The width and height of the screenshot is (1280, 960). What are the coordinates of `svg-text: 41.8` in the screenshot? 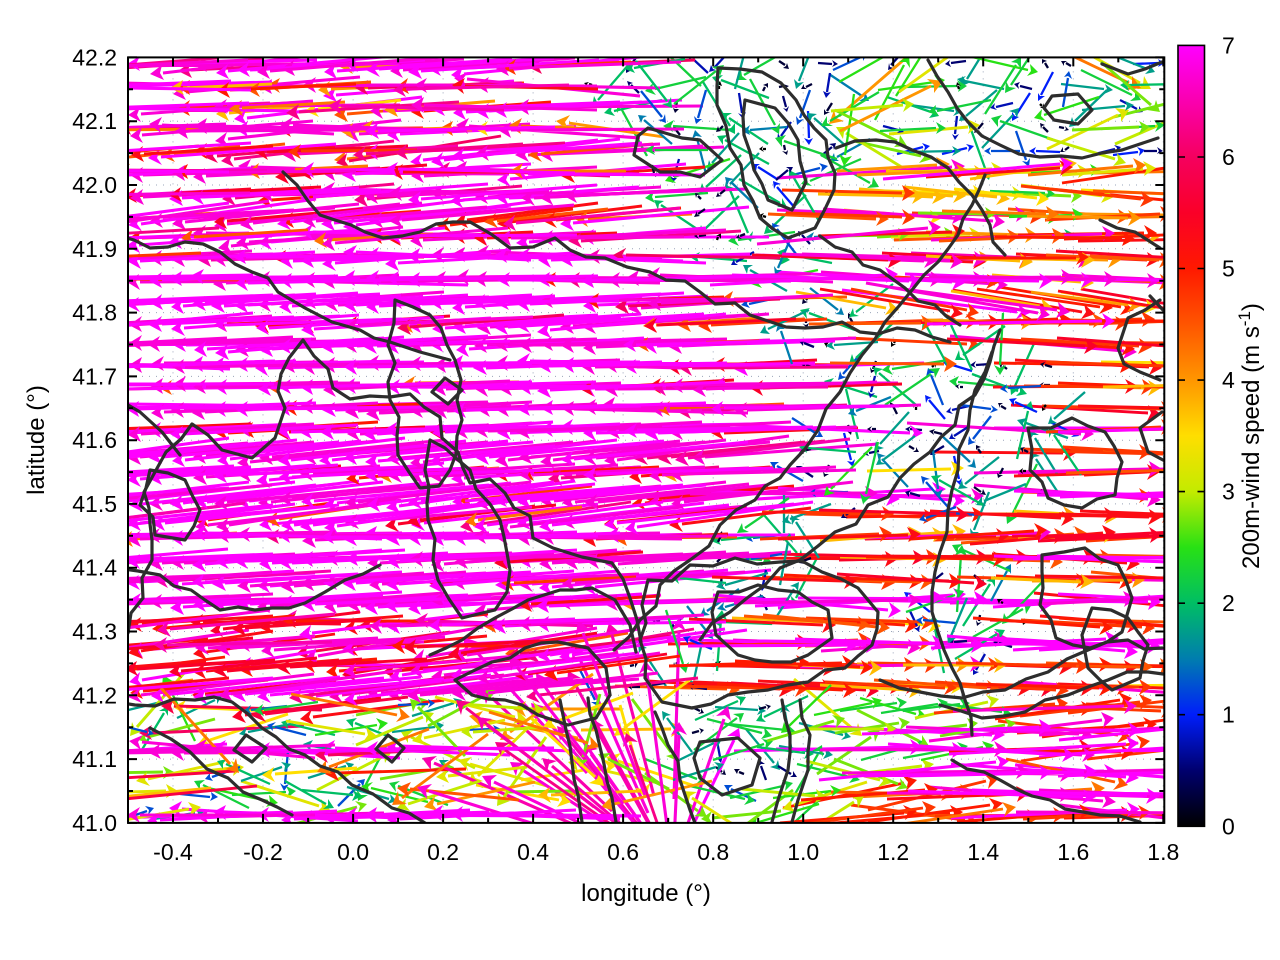 It's located at (94, 313).